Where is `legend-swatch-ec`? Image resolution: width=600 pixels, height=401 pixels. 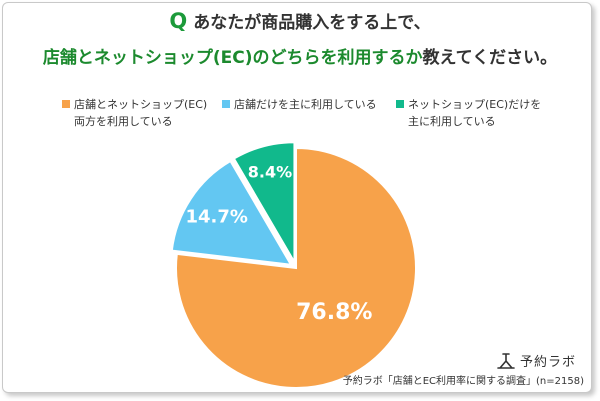
legend-swatch-ec is located at coordinates (400, 104).